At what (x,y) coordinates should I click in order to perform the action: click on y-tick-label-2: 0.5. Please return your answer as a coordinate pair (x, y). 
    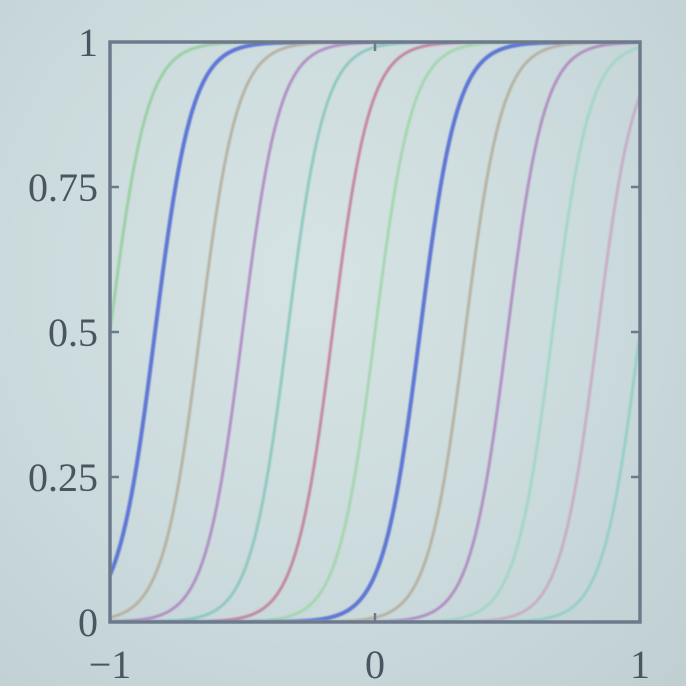
    Looking at the image, I should click on (73, 332).